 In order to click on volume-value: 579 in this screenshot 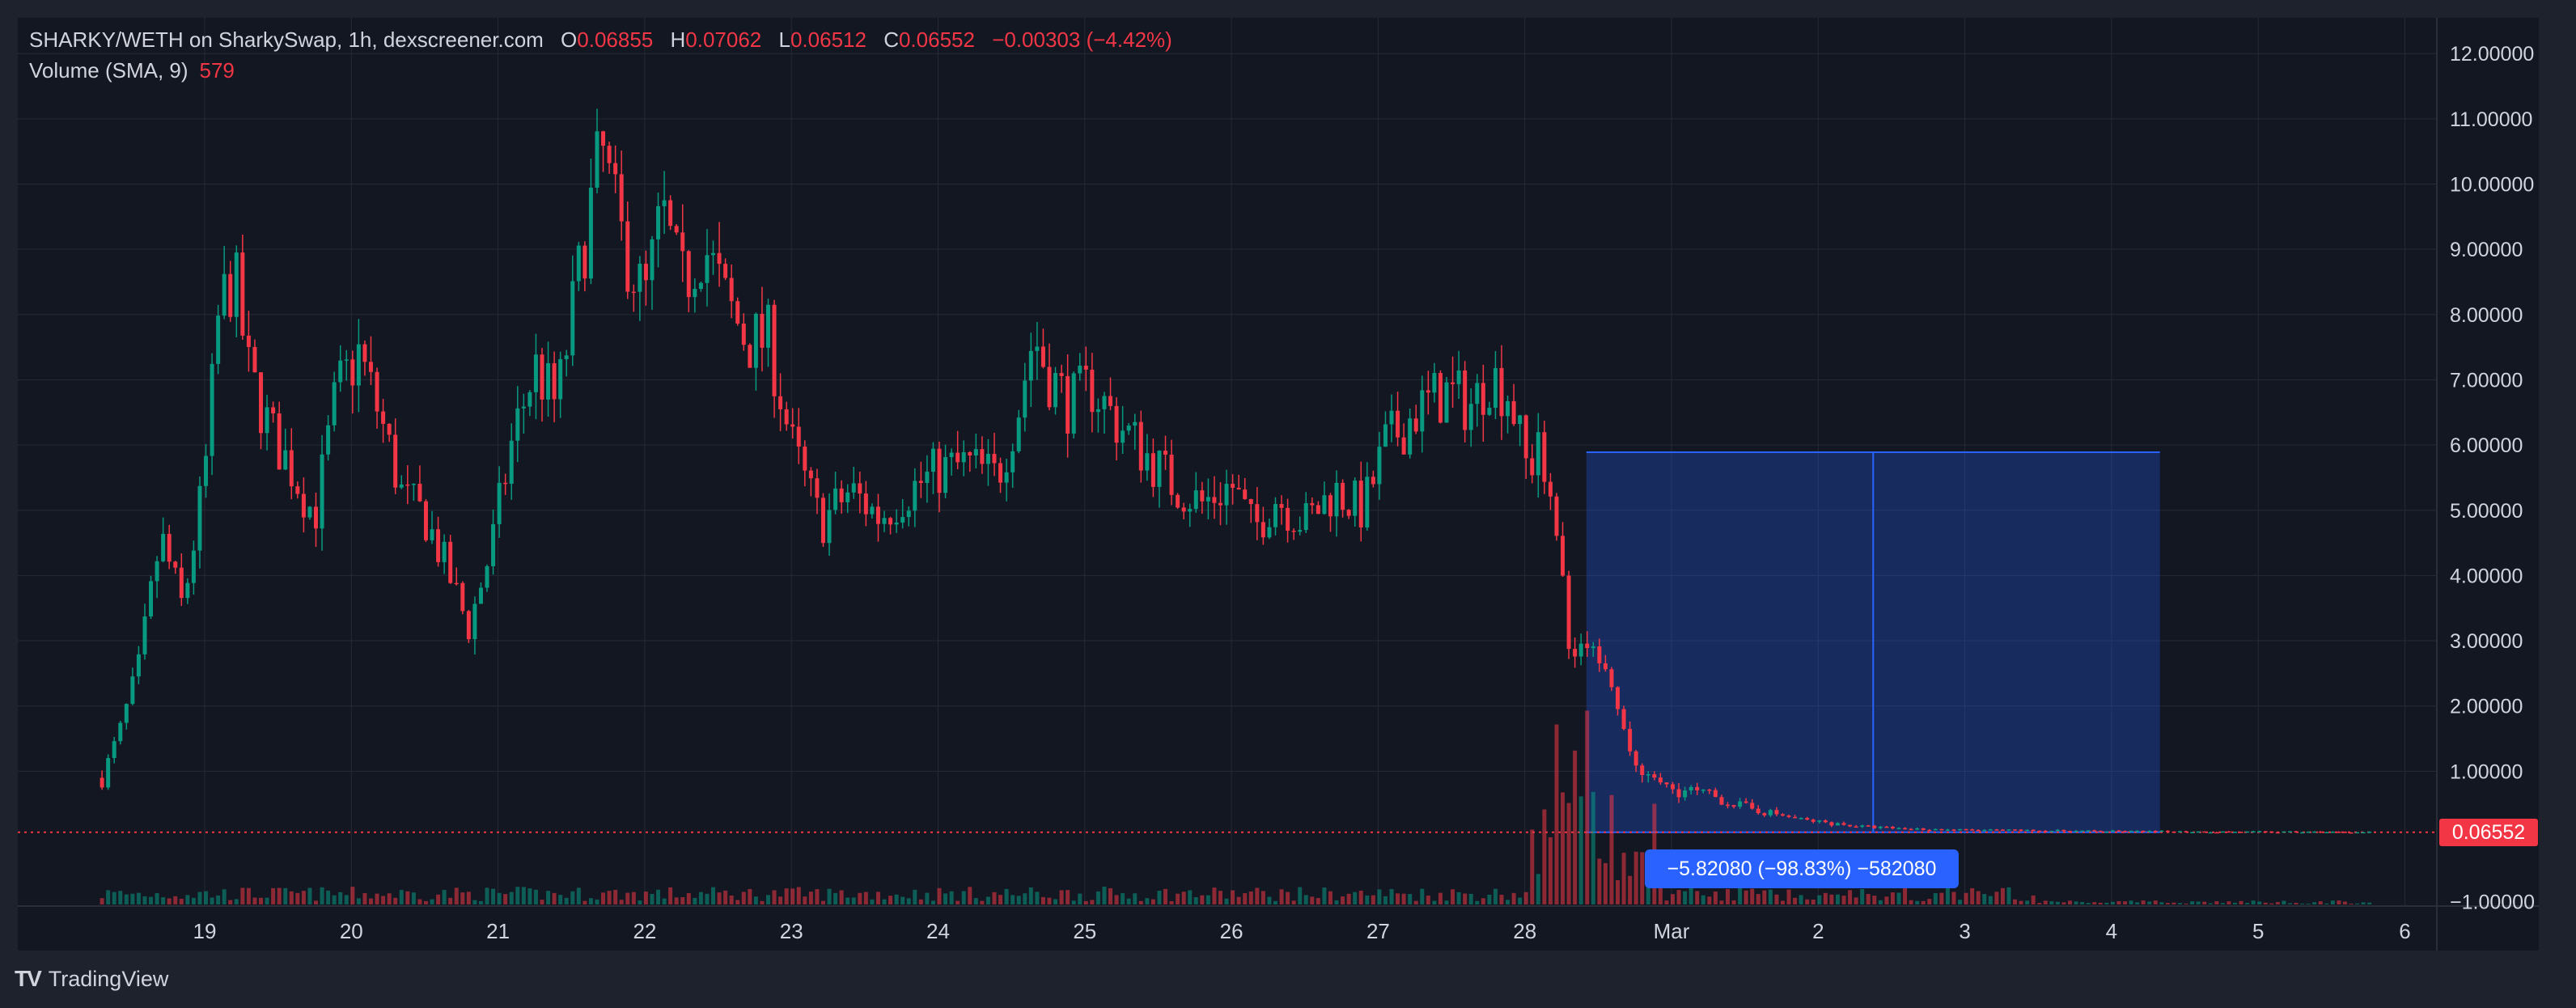, I will do `click(217, 70)`.